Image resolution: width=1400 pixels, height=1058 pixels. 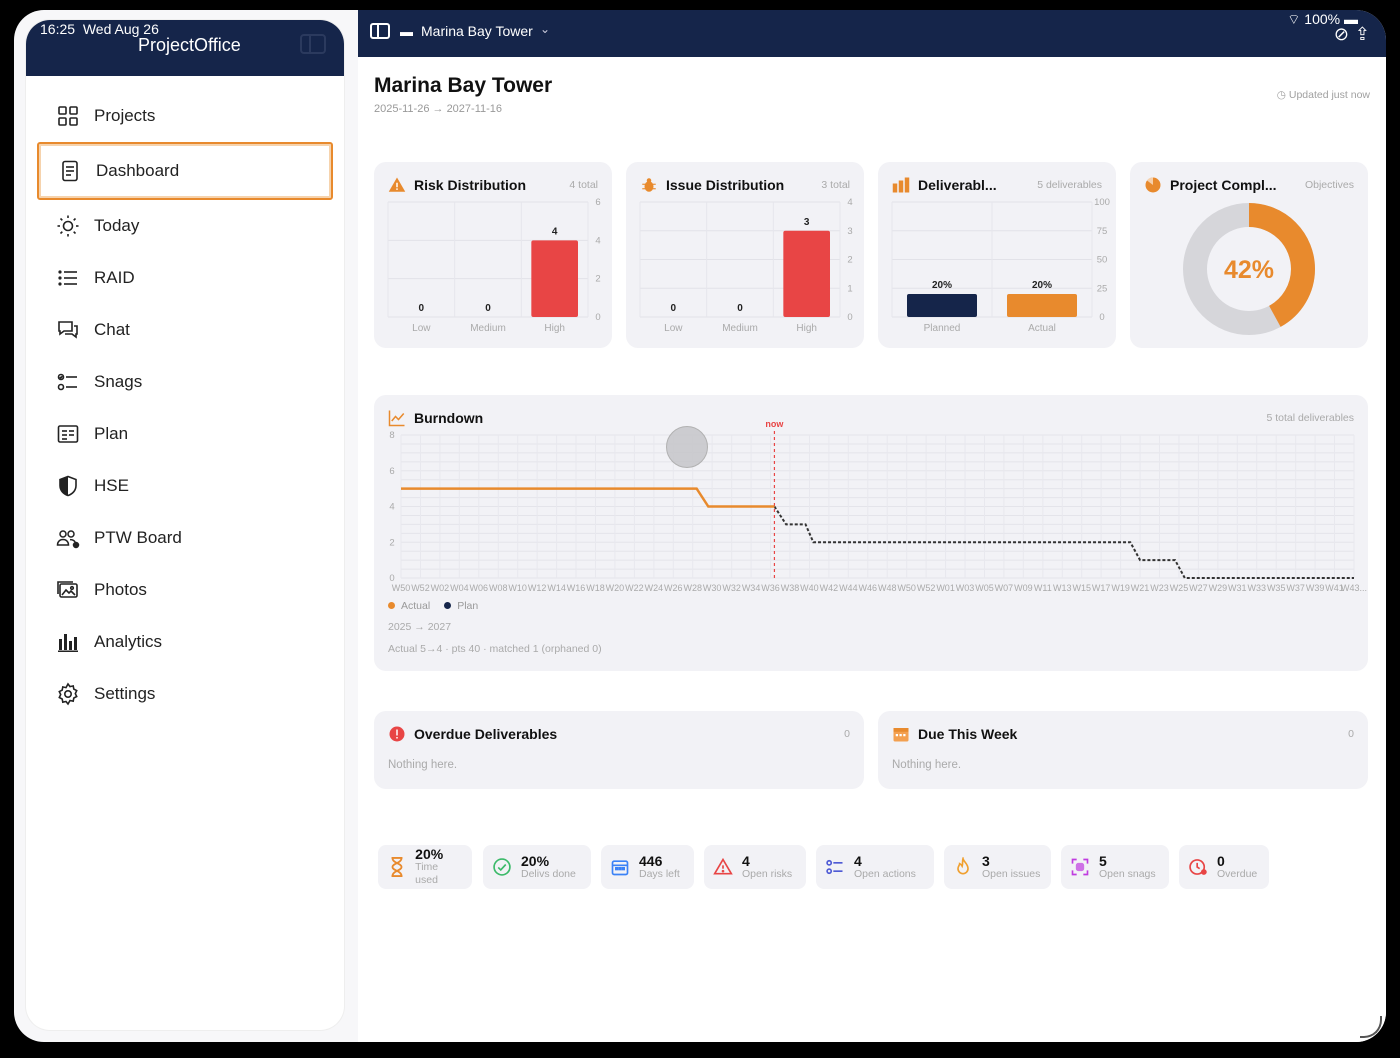 What do you see at coordinates (125, 693) in the screenshot?
I see `sidebar-item-label: Settings` at bounding box center [125, 693].